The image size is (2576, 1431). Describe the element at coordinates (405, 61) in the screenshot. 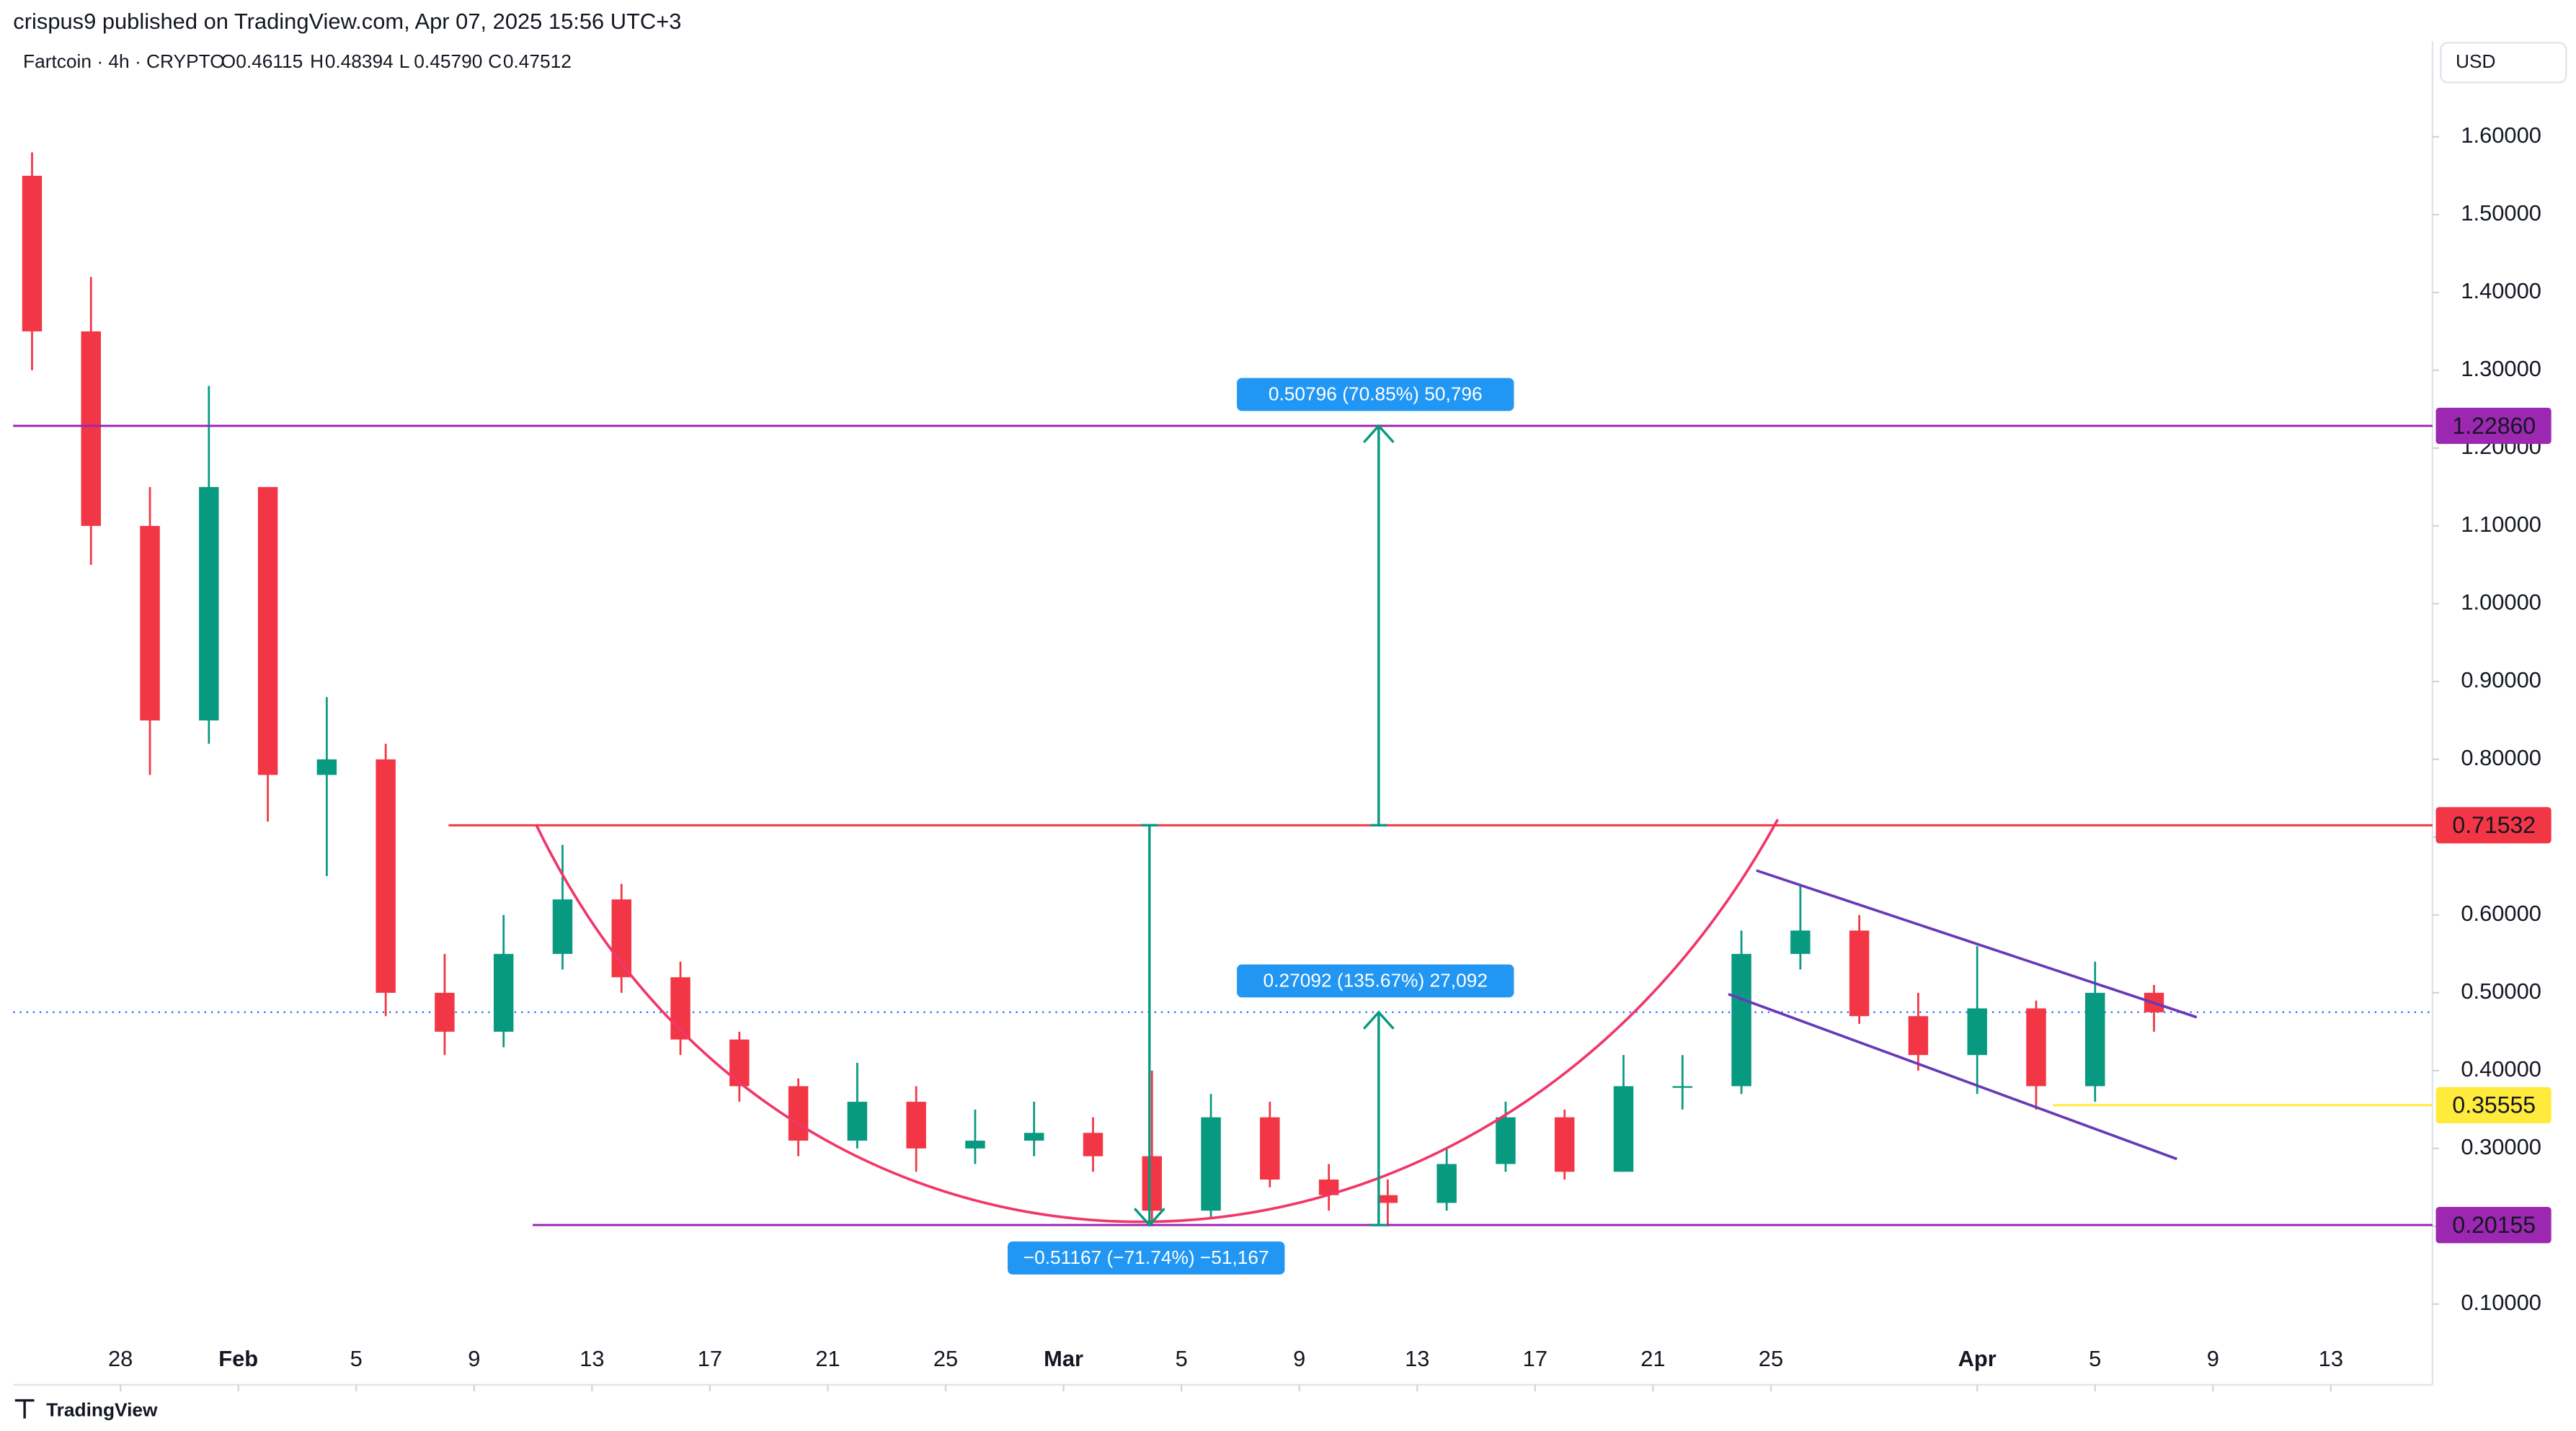

I see `ohlc-key: L` at that location.